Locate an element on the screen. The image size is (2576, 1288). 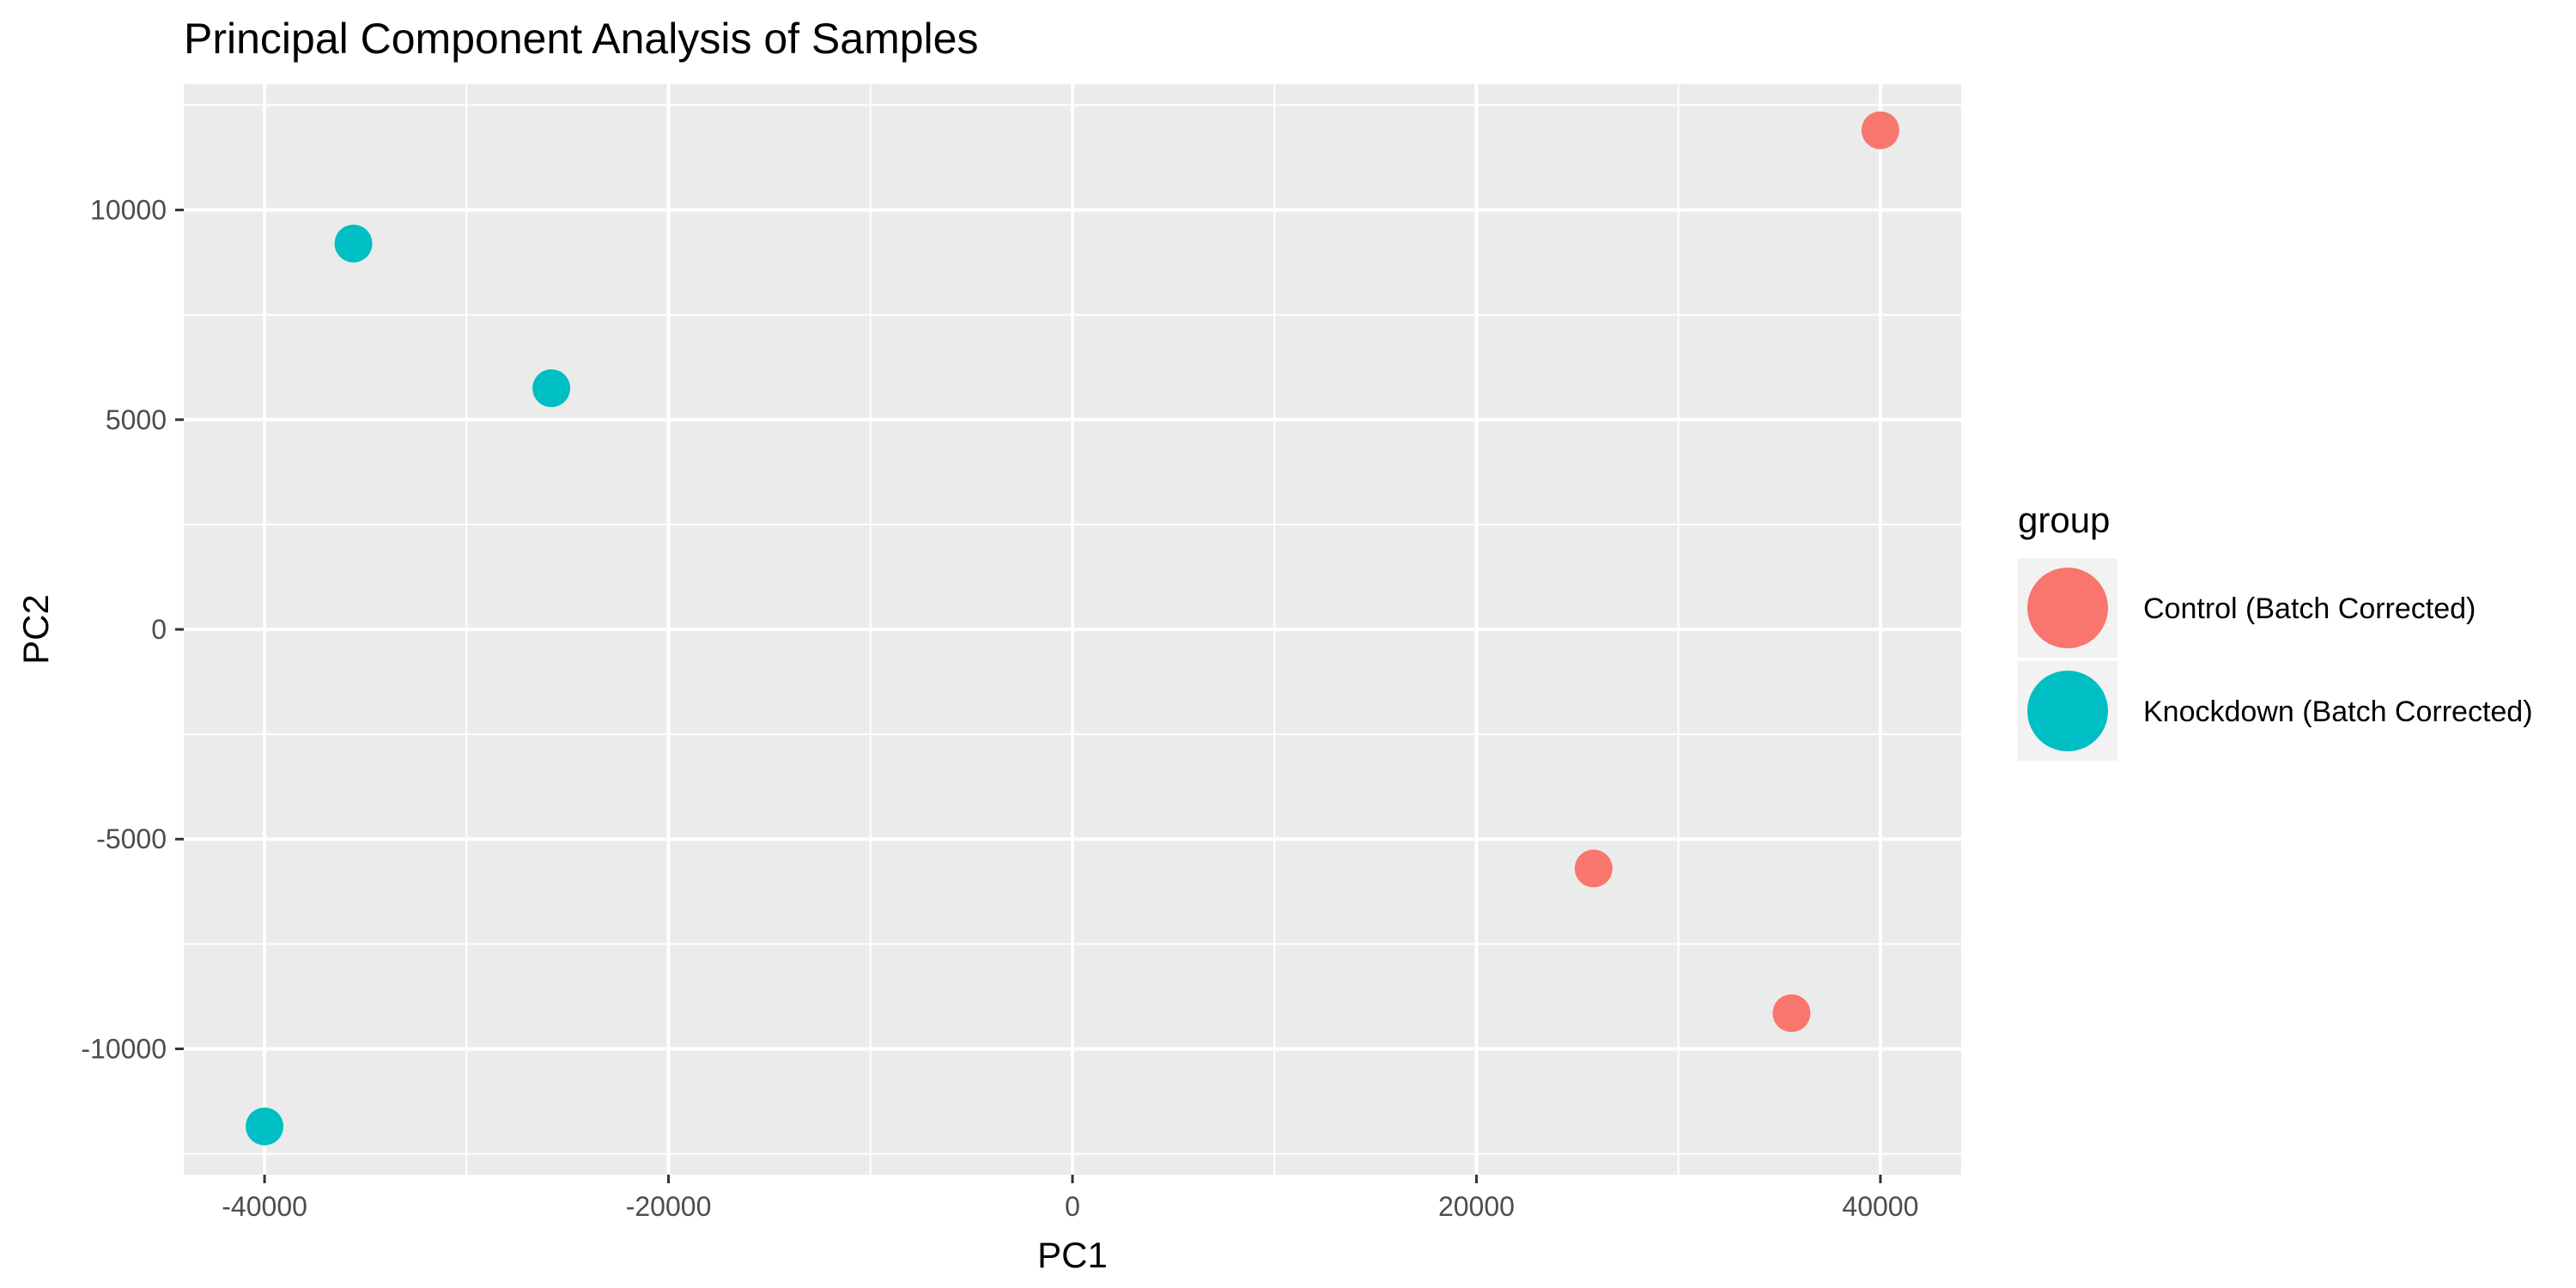
x-axis-tick-labels: -40000 -20000 0 20000 40000 is located at coordinates (1070, 1206).